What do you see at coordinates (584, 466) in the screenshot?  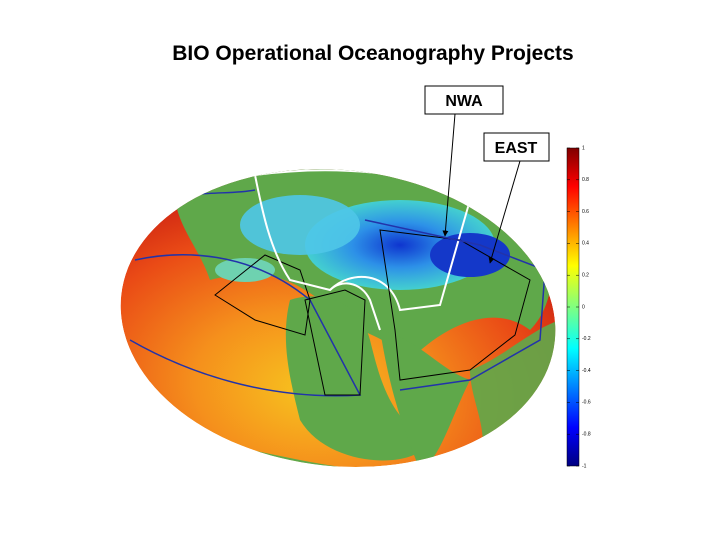 I see `colorbar-tick-label: -1` at bounding box center [584, 466].